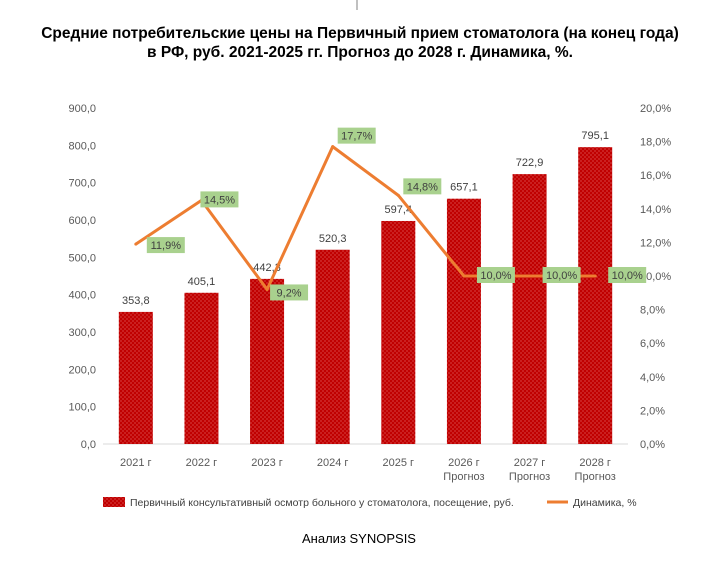 This screenshot has width=718, height=568. What do you see at coordinates (655, 210) in the screenshot?
I see `y-right-tick-label: 14,0%` at bounding box center [655, 210].